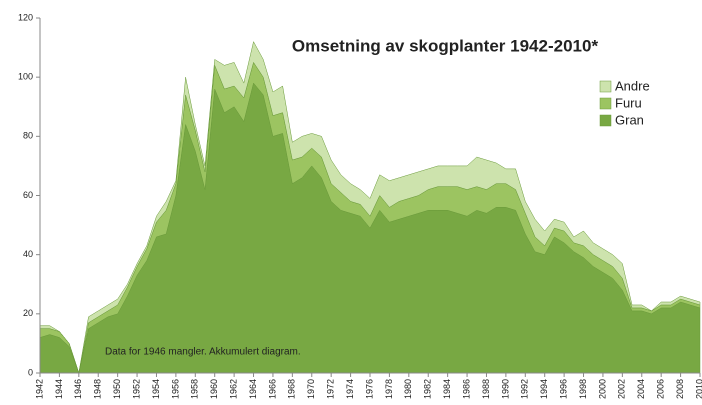 The height and width of the screenshot is (405, 702). What do you see at coordinates (628, 102) in the screenshot?
I see `legend-label: Furu` at bounding box center [628, 102].